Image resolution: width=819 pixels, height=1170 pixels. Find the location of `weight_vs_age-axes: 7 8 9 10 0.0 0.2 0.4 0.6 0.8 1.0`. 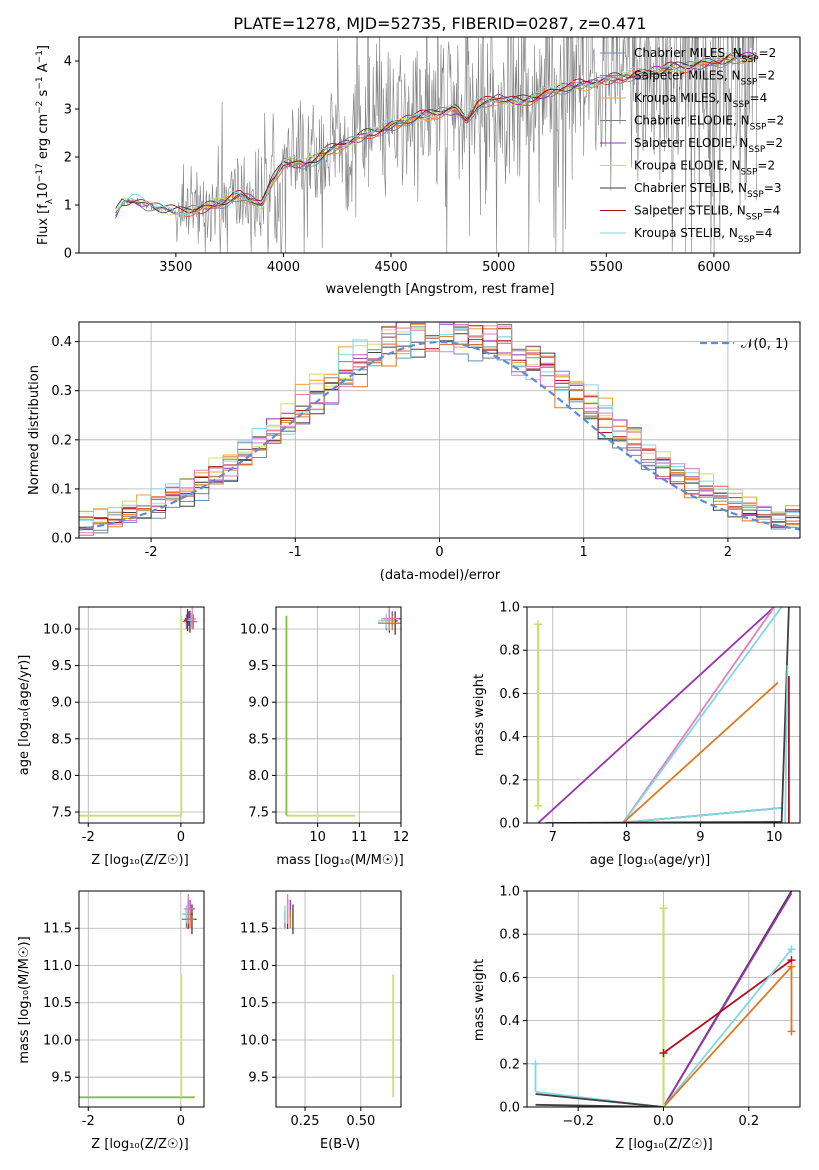

weight_vs_age-axes: 7 8 9 10 0.0 0.2 0.4 0.6 0.8 1.0 is located at coordinates (640, 723).